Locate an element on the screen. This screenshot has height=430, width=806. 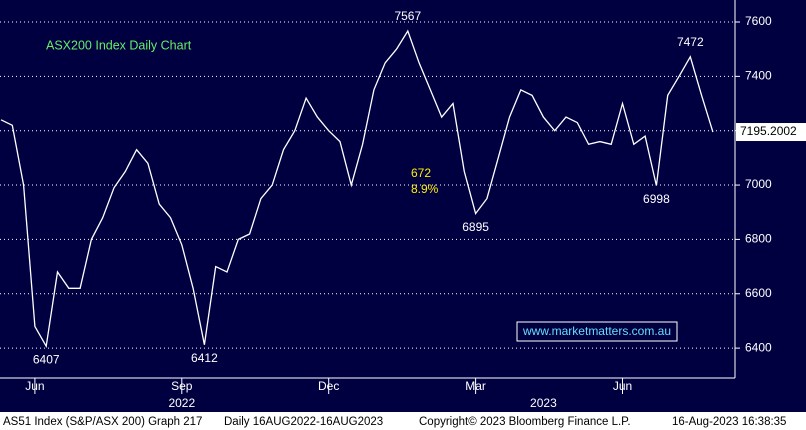
data-label: 6407 is located at coordinates (46, 359).